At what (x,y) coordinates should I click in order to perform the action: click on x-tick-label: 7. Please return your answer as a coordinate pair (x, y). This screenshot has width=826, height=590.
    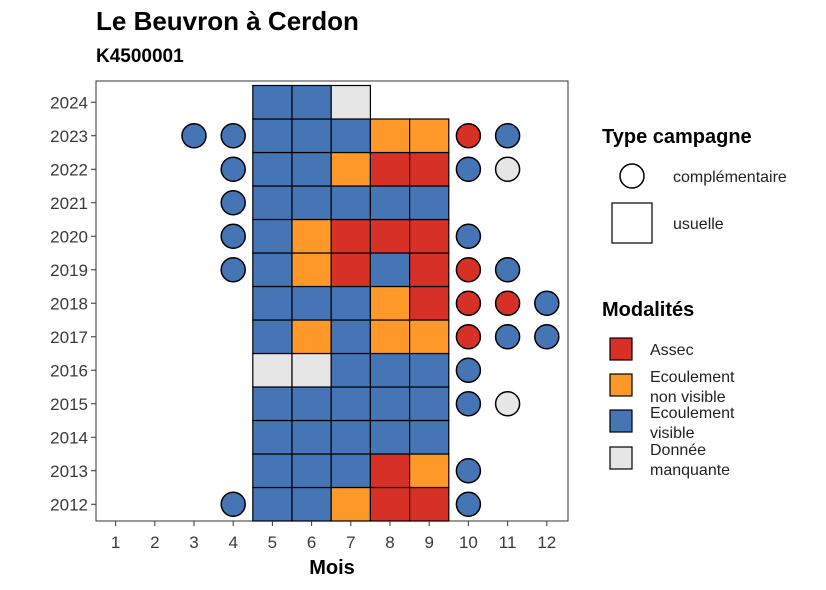
    Looking at the image, I should click on (350, 542).